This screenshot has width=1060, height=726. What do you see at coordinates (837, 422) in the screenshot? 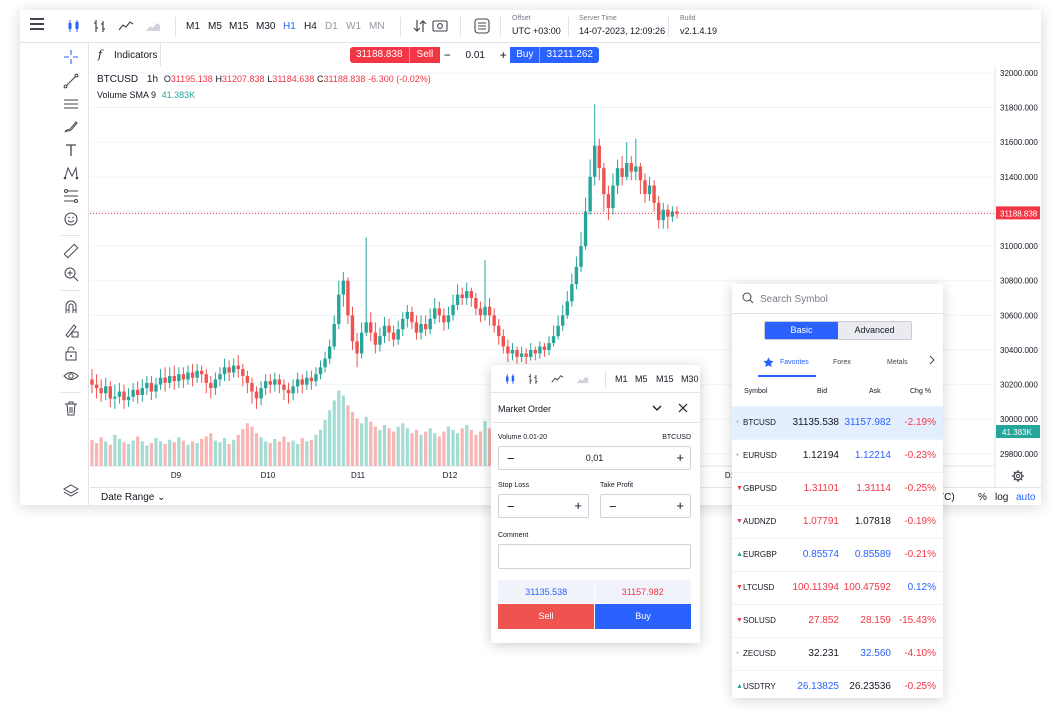
I see `watchlist-row: ● BTCUSD 31135.538 31157.982 -2.19%` at bounding box center [837, 422].